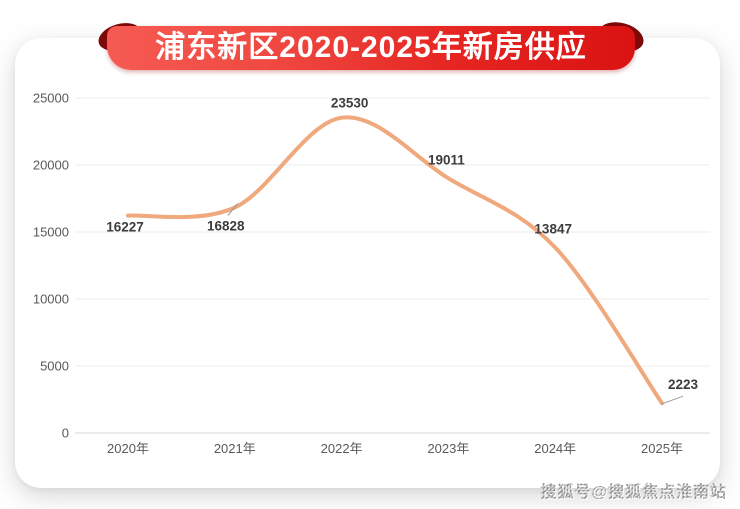 The width and height of the screenshot is (740, 509). What do you see at coordinates (125, 227) in the screenshot?
I see `data-label: 16227` at bounding box center [125, 227].